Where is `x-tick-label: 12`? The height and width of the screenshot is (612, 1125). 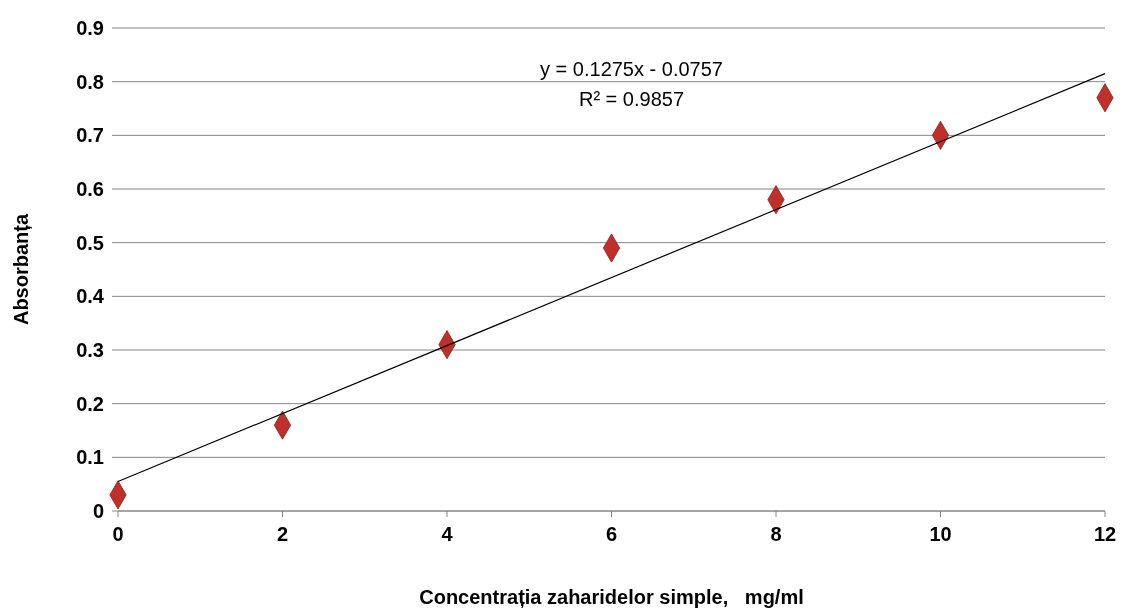
x-tick-label: 12 is located at coordinates (1105, 534).